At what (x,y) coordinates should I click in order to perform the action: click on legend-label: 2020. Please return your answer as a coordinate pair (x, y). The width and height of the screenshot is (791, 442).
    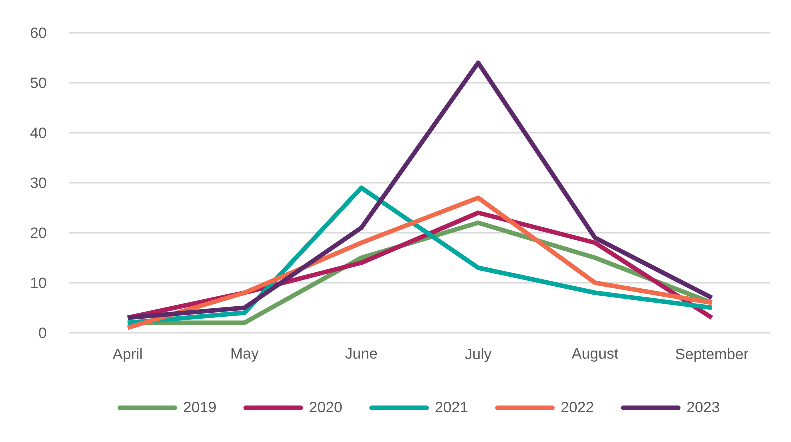
    Looking at the image, I should click on (326, 407).